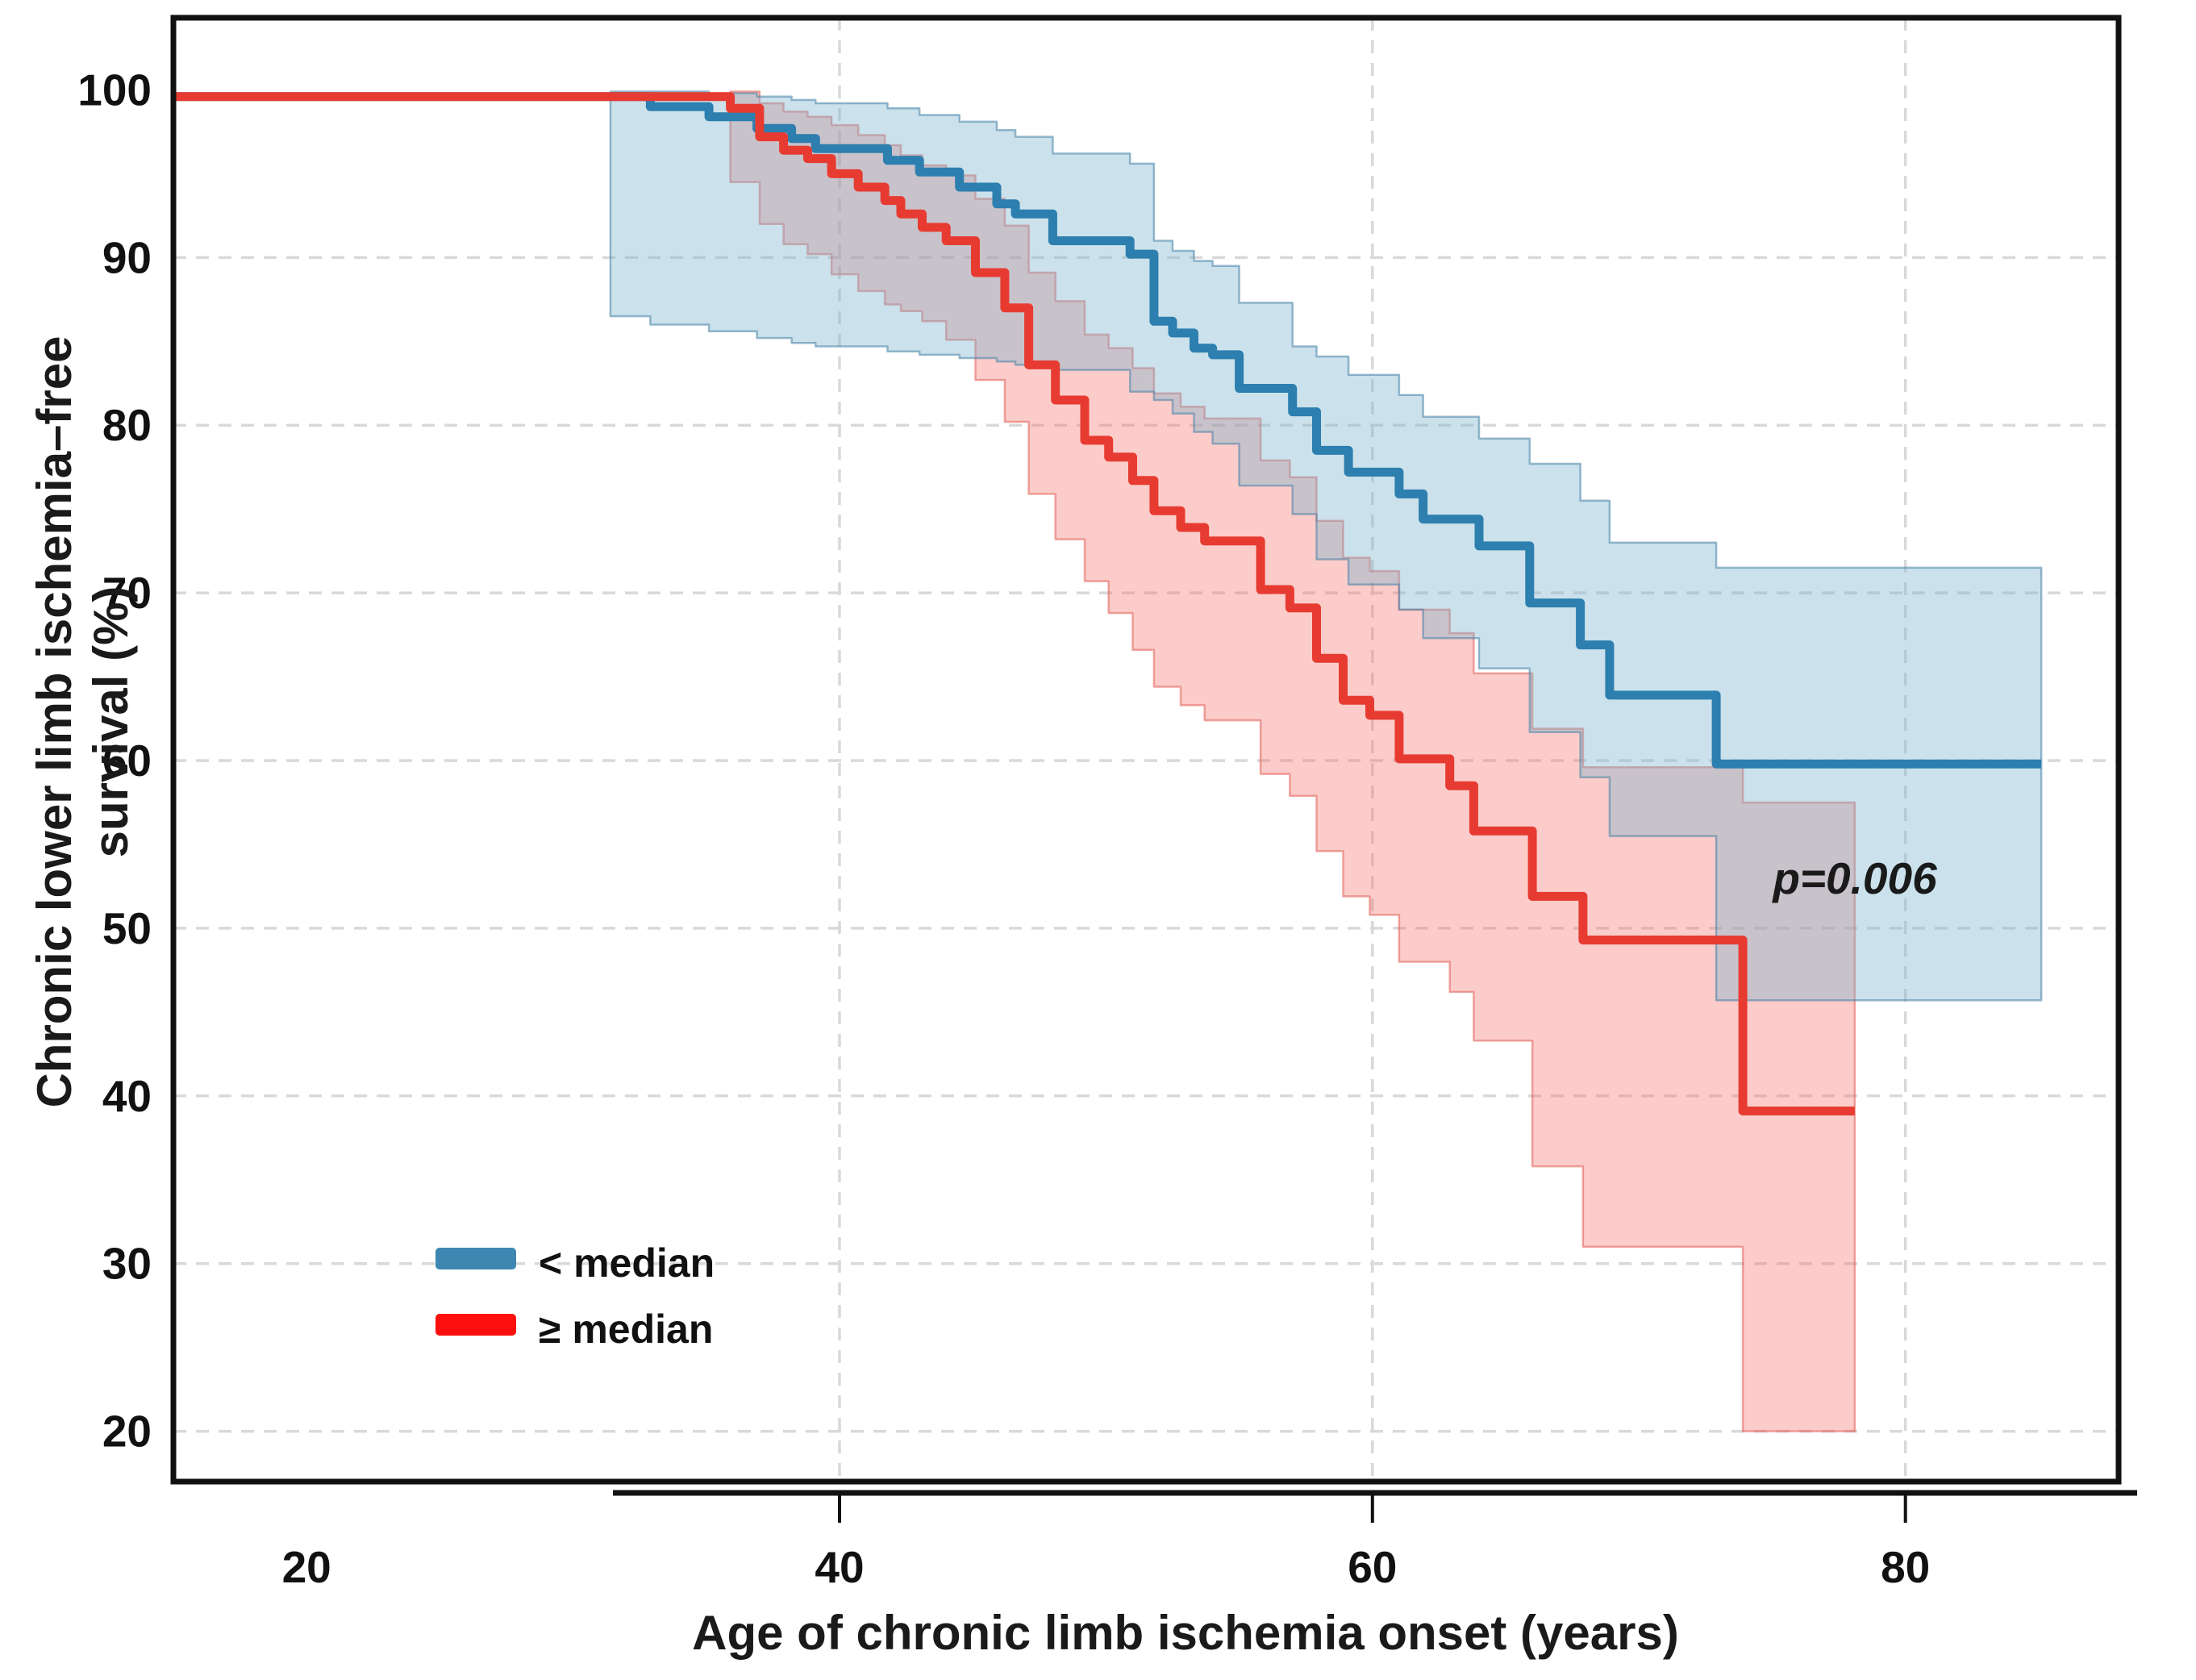 This screenshot has height=1680, width=2196. Describe the element at coordinates (127, 1264) in the screenshot. I see `y-tick-label-30: 30` at that location.